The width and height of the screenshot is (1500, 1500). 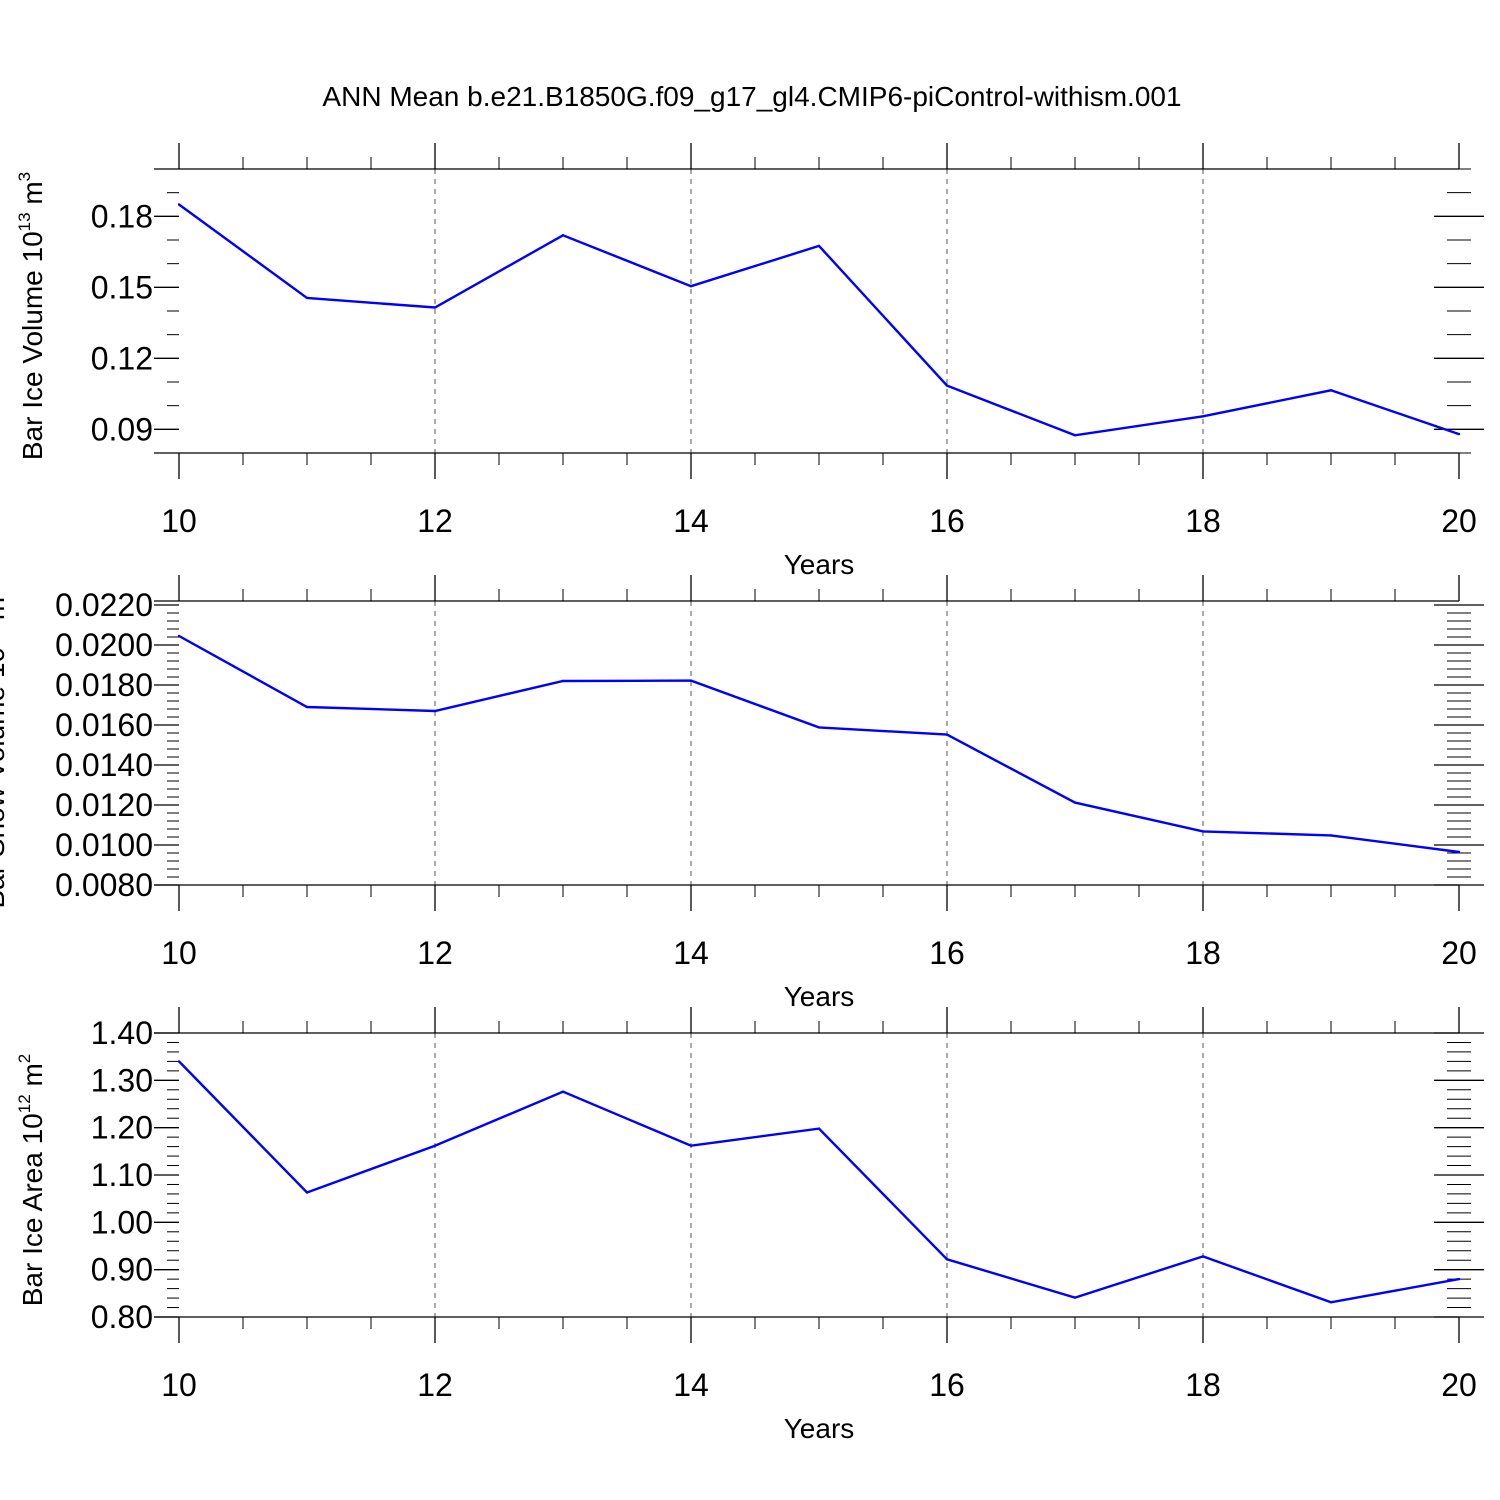 I want to click on y-axis-title-superscript: 12, so click(x=24, y=1103).